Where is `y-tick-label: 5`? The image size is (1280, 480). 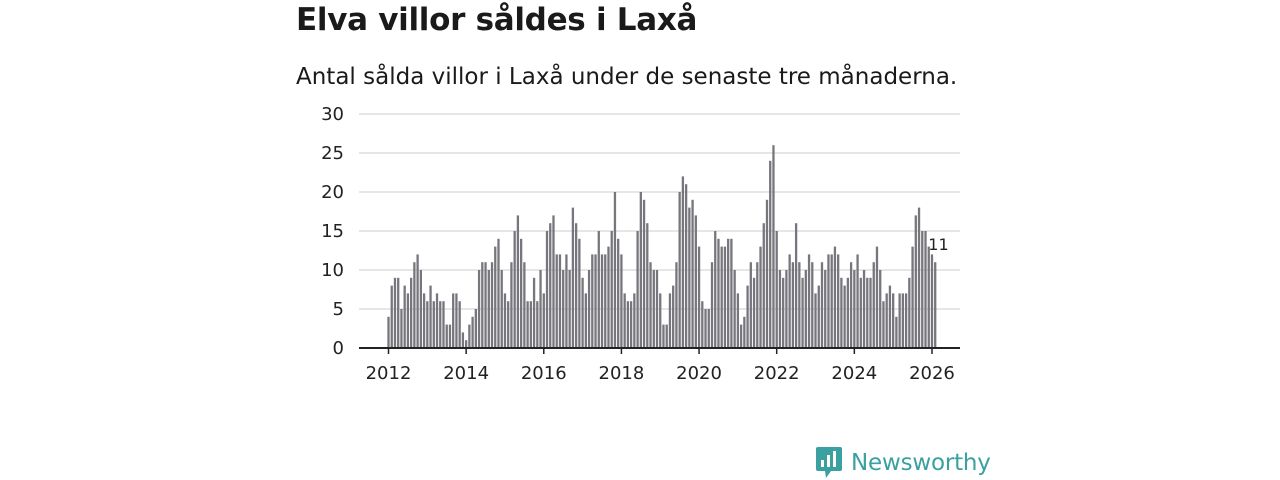 y-tick-label: 5 is located at coordinates (338, 309).